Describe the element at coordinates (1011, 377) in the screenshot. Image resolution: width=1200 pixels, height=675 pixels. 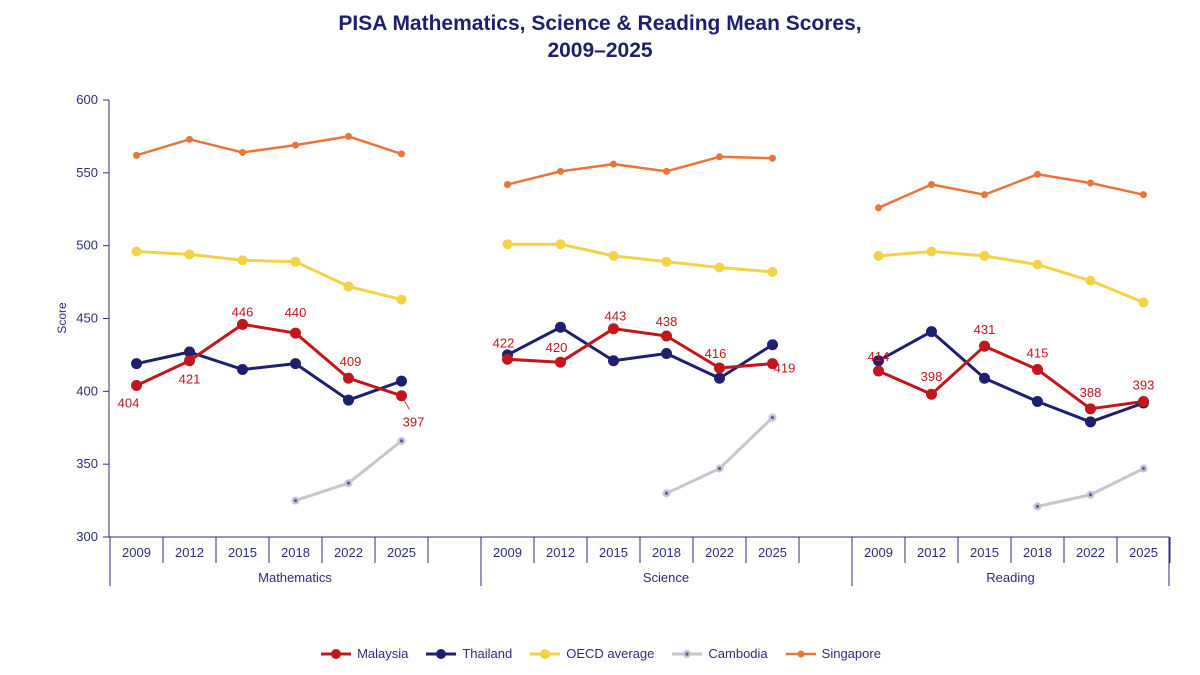
I see `series-line-thailand-reading` at that location.